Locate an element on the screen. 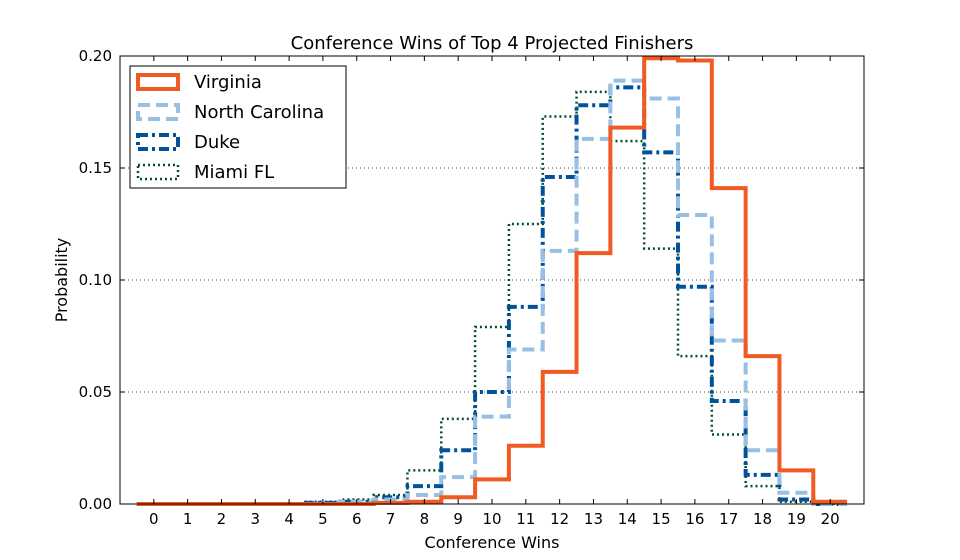 The width and height of the screenshot is (960, 560). x-tick-label: 0 is located at coordinates (154, 519).